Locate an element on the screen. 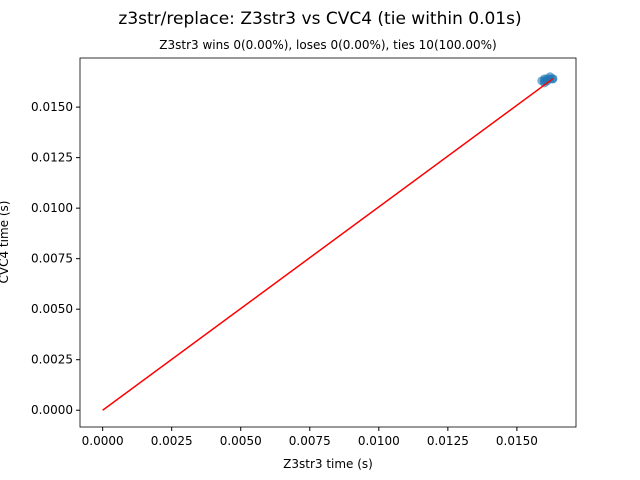 Image resolution: width=640 pixels, height=480 pixels. x-tick-label: 0.0075 is located at coordinates (310, 441).